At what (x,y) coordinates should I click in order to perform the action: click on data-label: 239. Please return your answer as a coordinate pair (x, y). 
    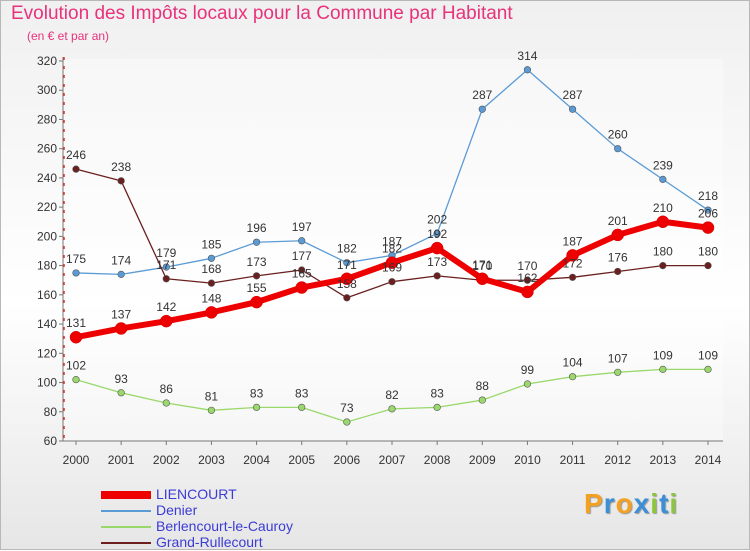
    Looking at the image, I should click on (663, 165).